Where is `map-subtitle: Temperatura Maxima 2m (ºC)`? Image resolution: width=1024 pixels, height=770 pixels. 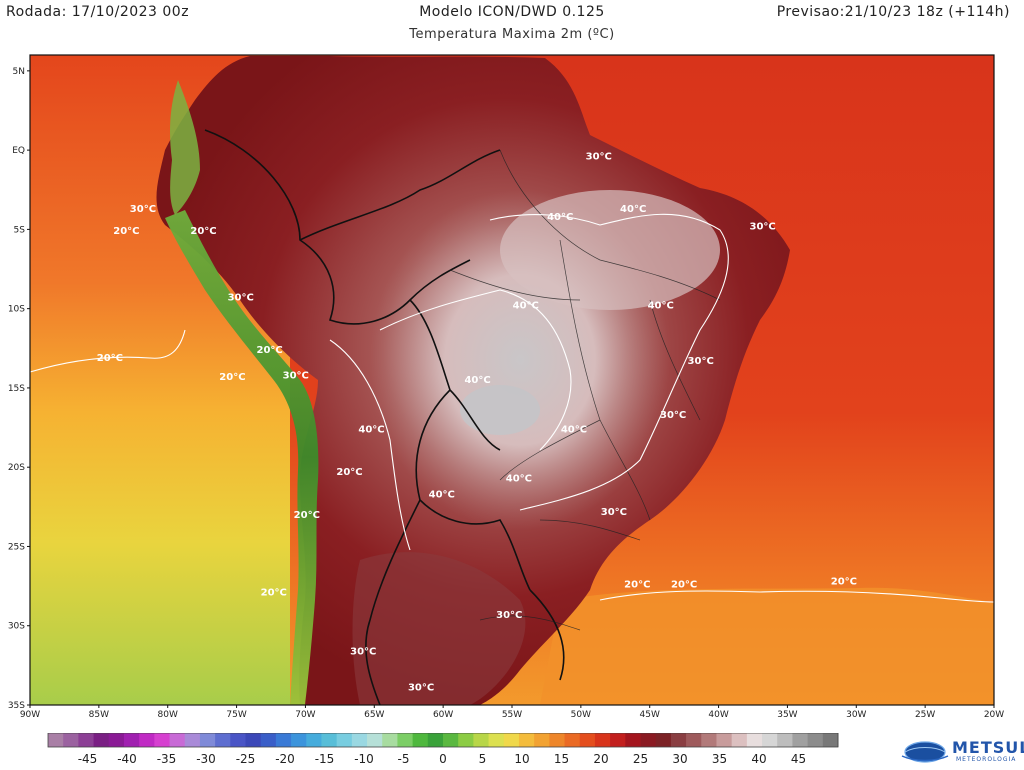
map-subtitle: Temperatura Maxima 2m (ºC) is located at coordinates (512, 34).